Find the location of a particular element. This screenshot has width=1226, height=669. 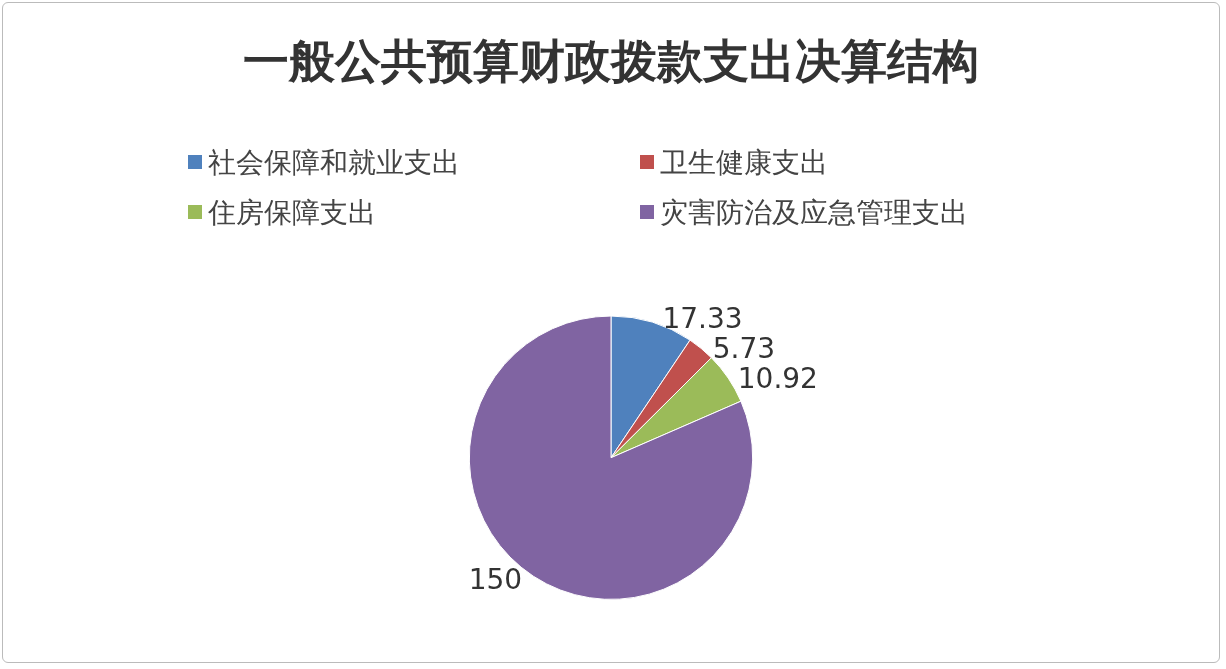

data-label: 150 is located at coordinates (495, 580).